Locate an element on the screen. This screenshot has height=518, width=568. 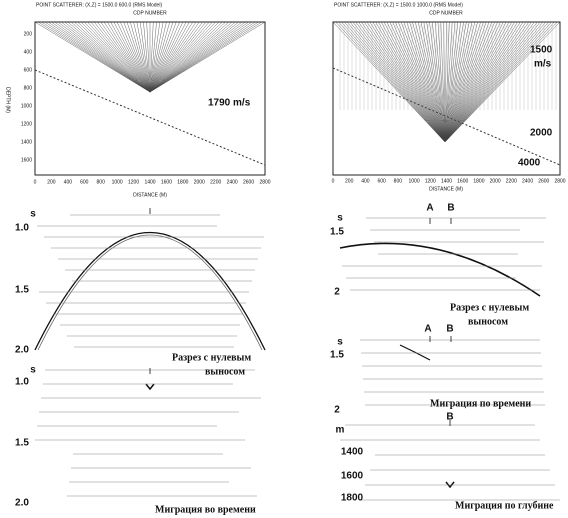
distance-tick: 2200 is located at coordinates (215, 182).